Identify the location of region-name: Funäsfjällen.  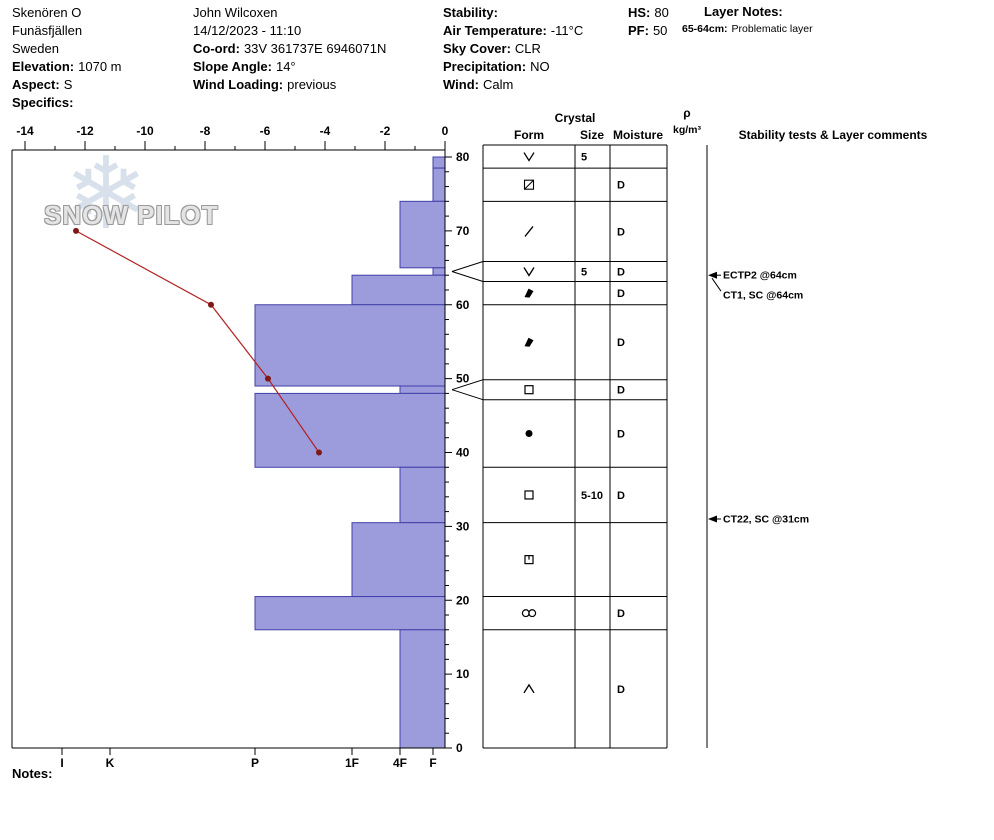
(47, 30).